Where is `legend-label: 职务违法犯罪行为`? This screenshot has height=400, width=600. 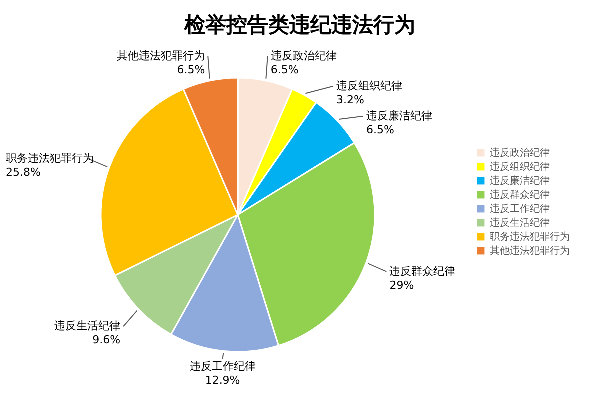 legend-label: 职务违法犯罪行为 is located at coordinates (530, 237).